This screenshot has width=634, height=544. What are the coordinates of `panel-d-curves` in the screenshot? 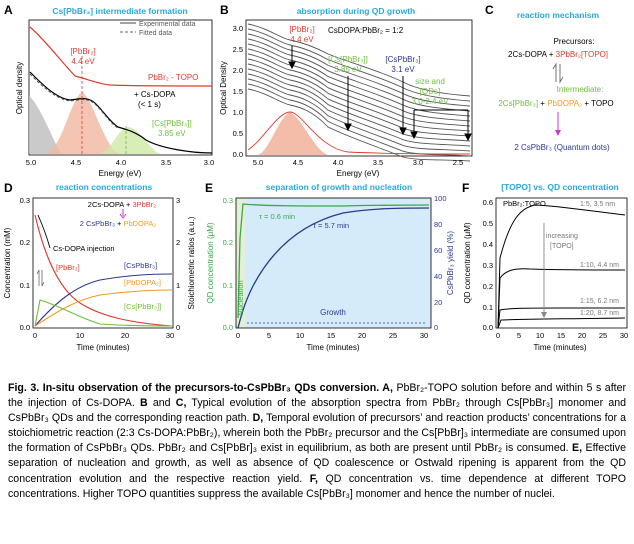 It's located at (103, 270).